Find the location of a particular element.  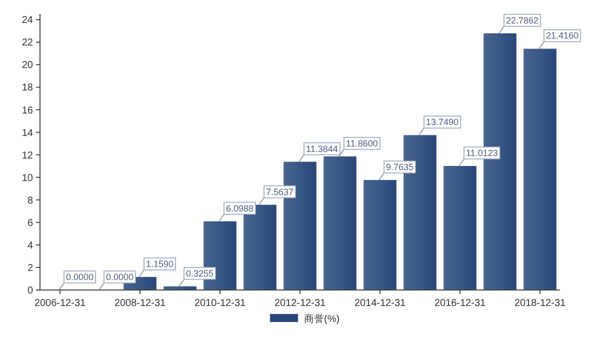

y-tick-label: 0 is located at coordinates (30, 291).